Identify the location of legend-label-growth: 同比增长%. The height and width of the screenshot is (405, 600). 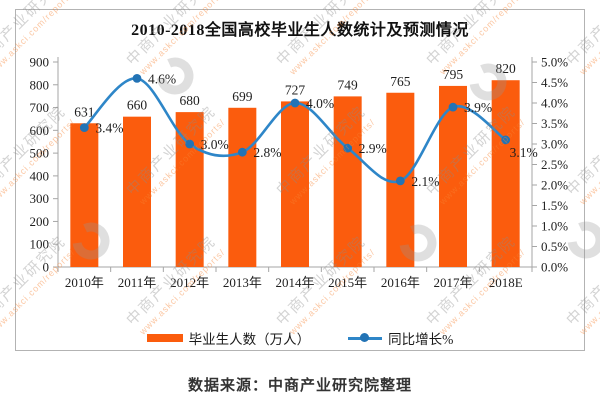
(421, 339).